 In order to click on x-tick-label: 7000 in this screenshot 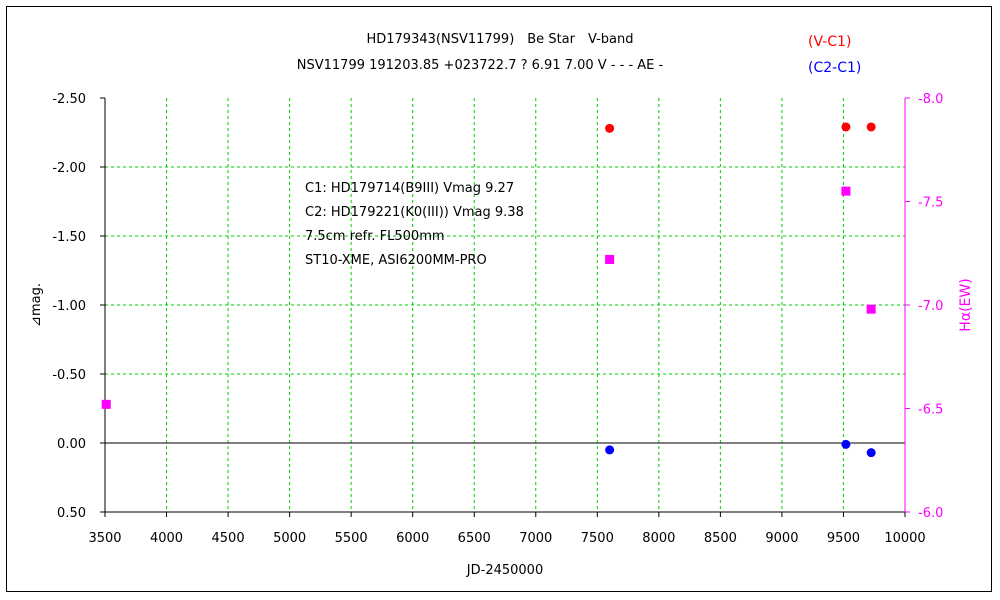, I will do `click(535, 538)`.